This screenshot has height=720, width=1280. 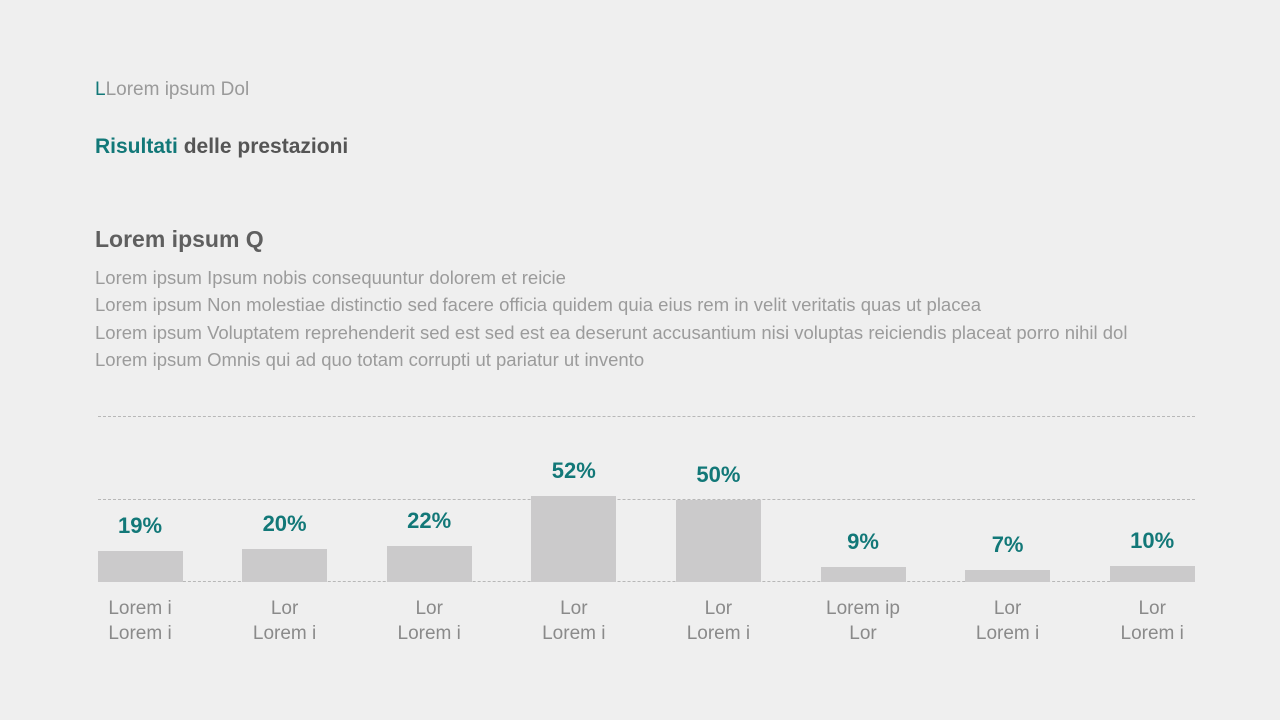 I want to click on title: Risultati delle prestazioni, so click(x=221, y=147).